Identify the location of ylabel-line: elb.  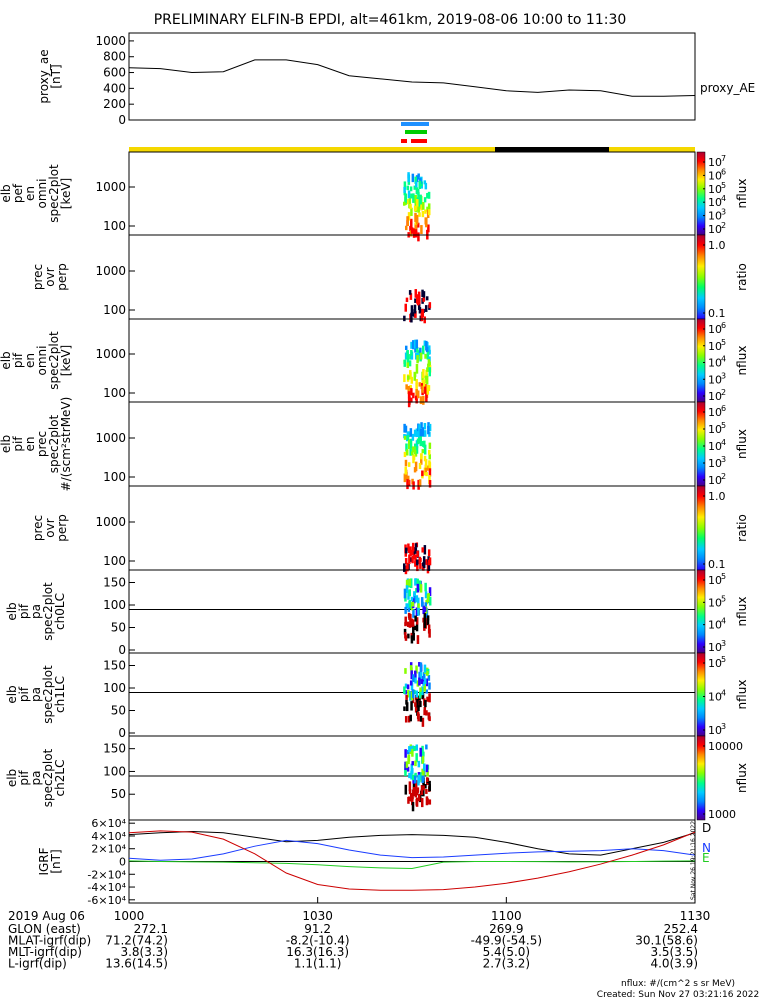
(12, 694).